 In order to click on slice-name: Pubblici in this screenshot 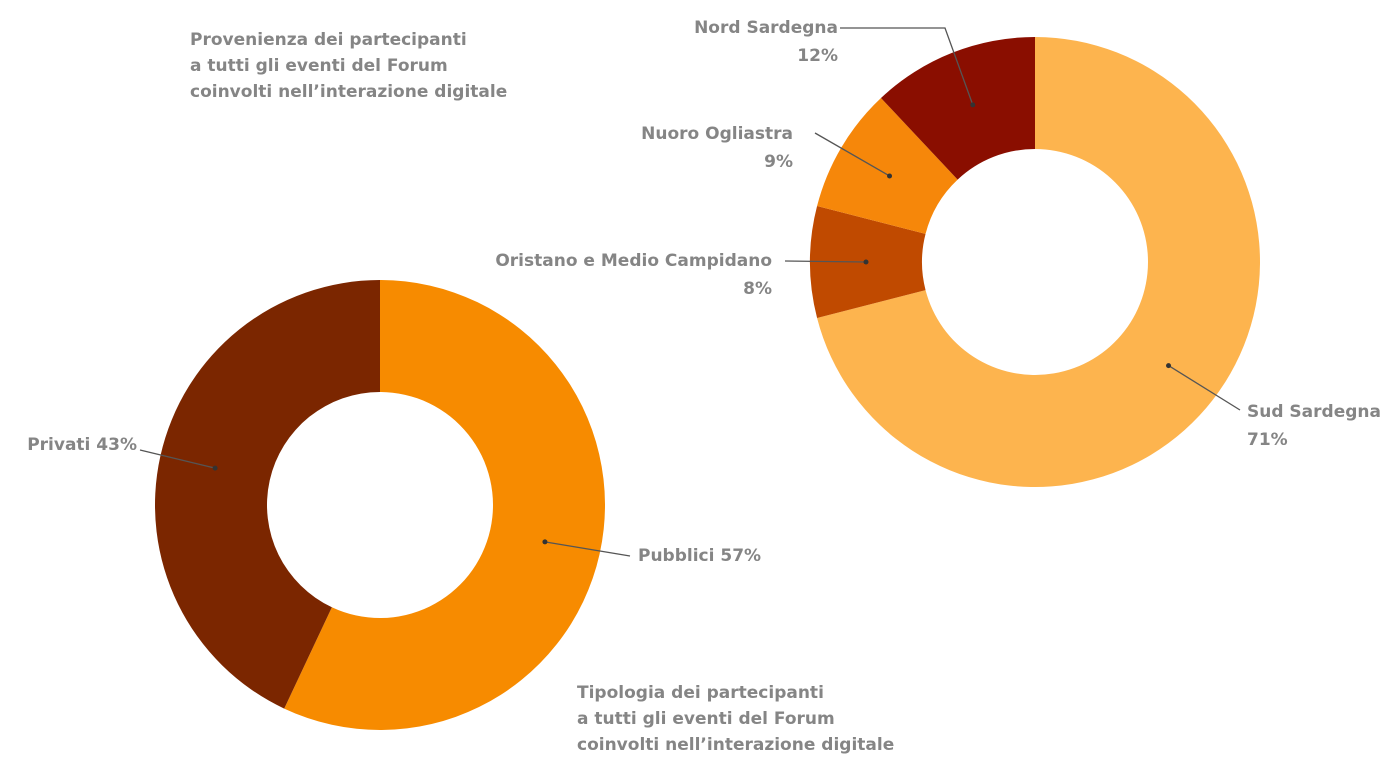, I will do `click(676, 556)`.